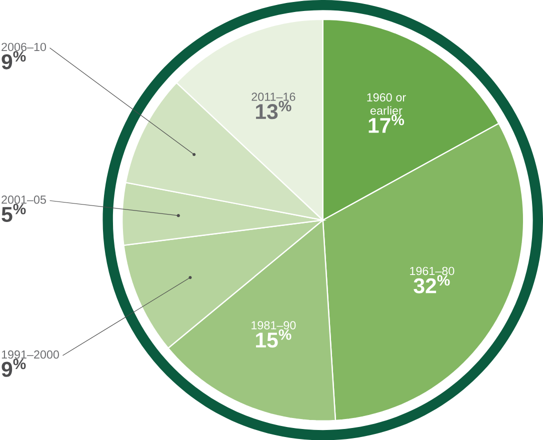 This screenshot has height=440, width=543. What do you see at coordinates (274, 338) in the screenshot?
I see `data-label: 15$^{%}$` at bounding box center [274, 338].